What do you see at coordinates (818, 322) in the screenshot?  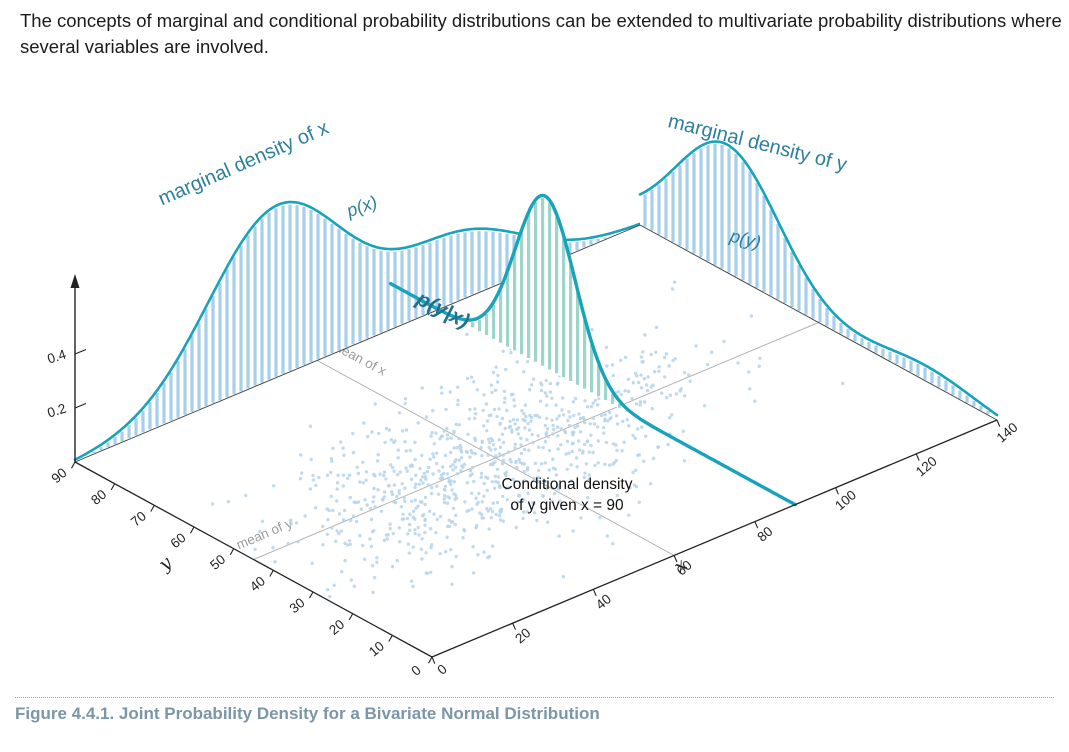 I see `back-edge-right` at bounding box center [818, 322].